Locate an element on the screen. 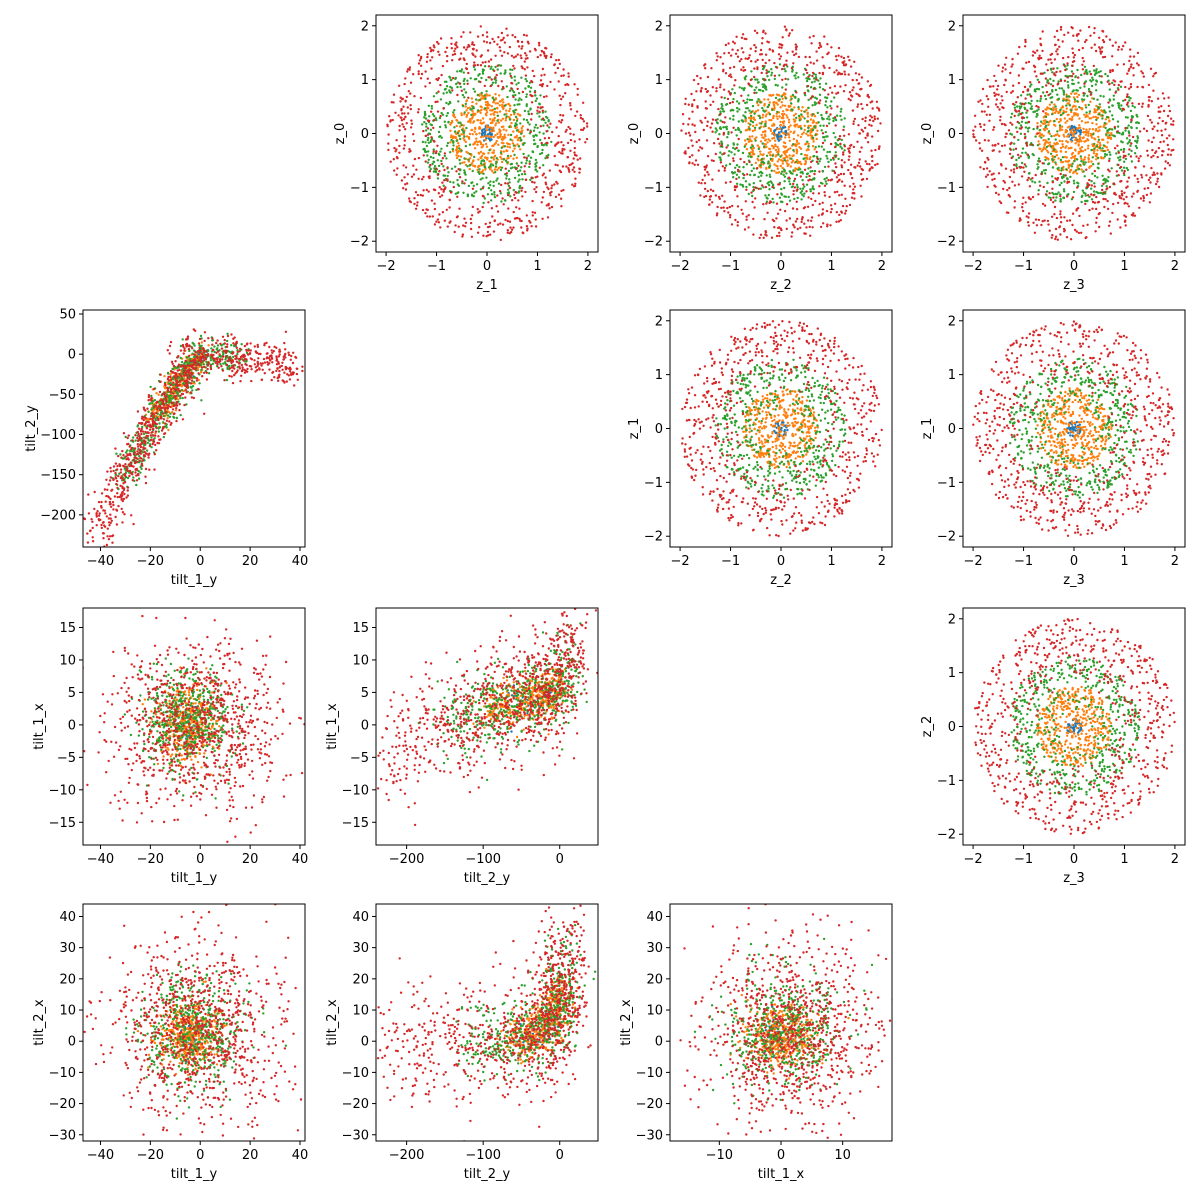 The image size is (1200, 1200). y-tick-label: −2 is located at coordinates (653, 242).